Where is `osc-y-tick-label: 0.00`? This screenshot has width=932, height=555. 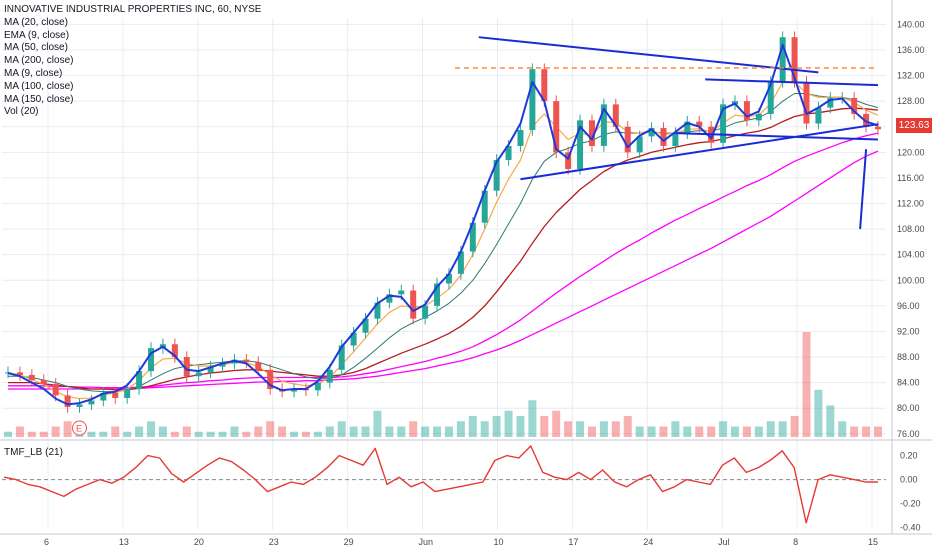 osc-y-tick-label: 0.00 is located at coordinates (909, 480).